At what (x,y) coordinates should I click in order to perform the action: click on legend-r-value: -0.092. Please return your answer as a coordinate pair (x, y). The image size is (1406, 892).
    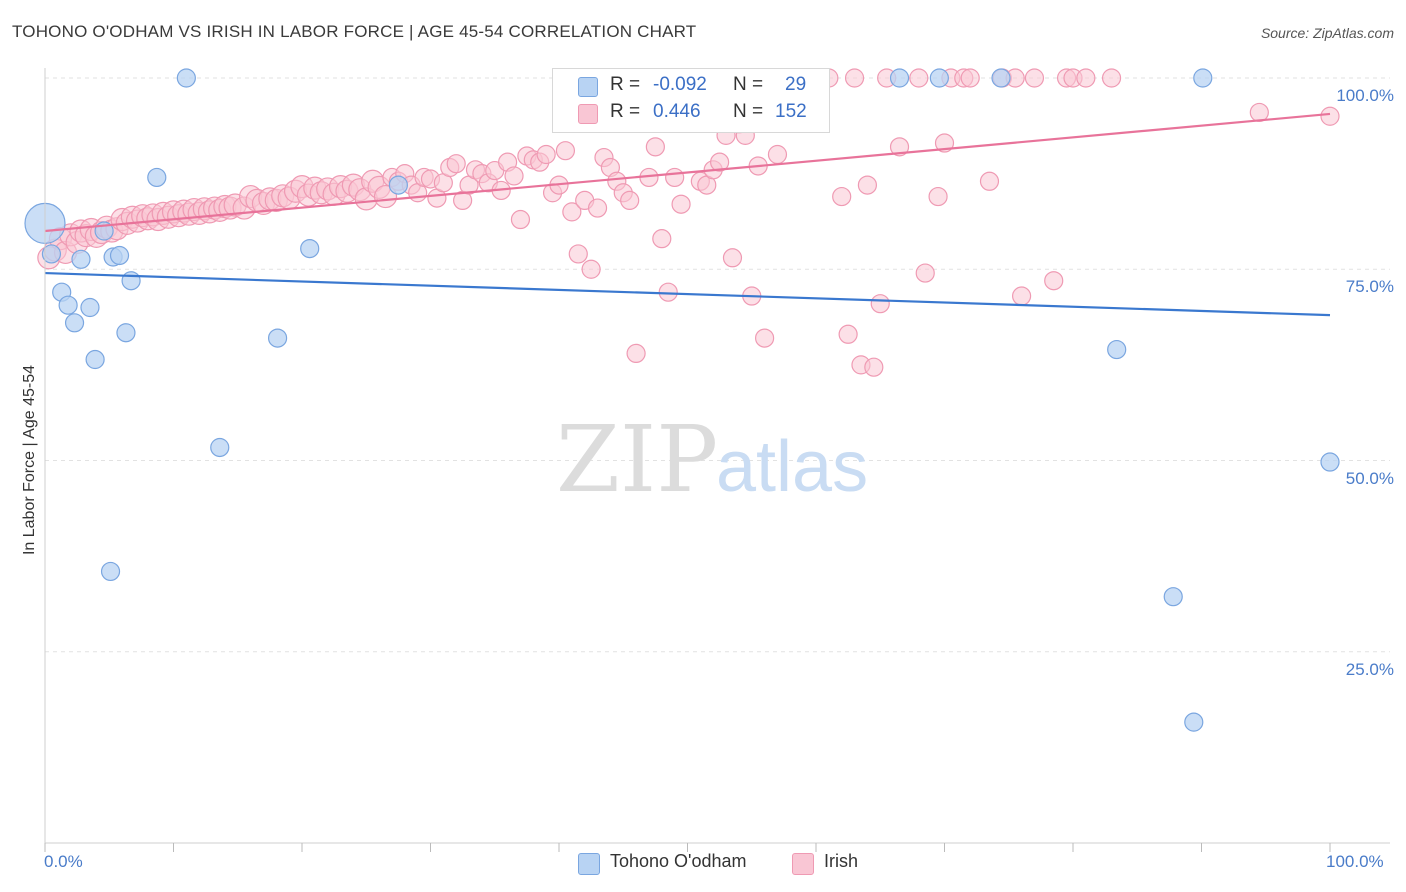
    Looking at the image, I should click on (680, 84).